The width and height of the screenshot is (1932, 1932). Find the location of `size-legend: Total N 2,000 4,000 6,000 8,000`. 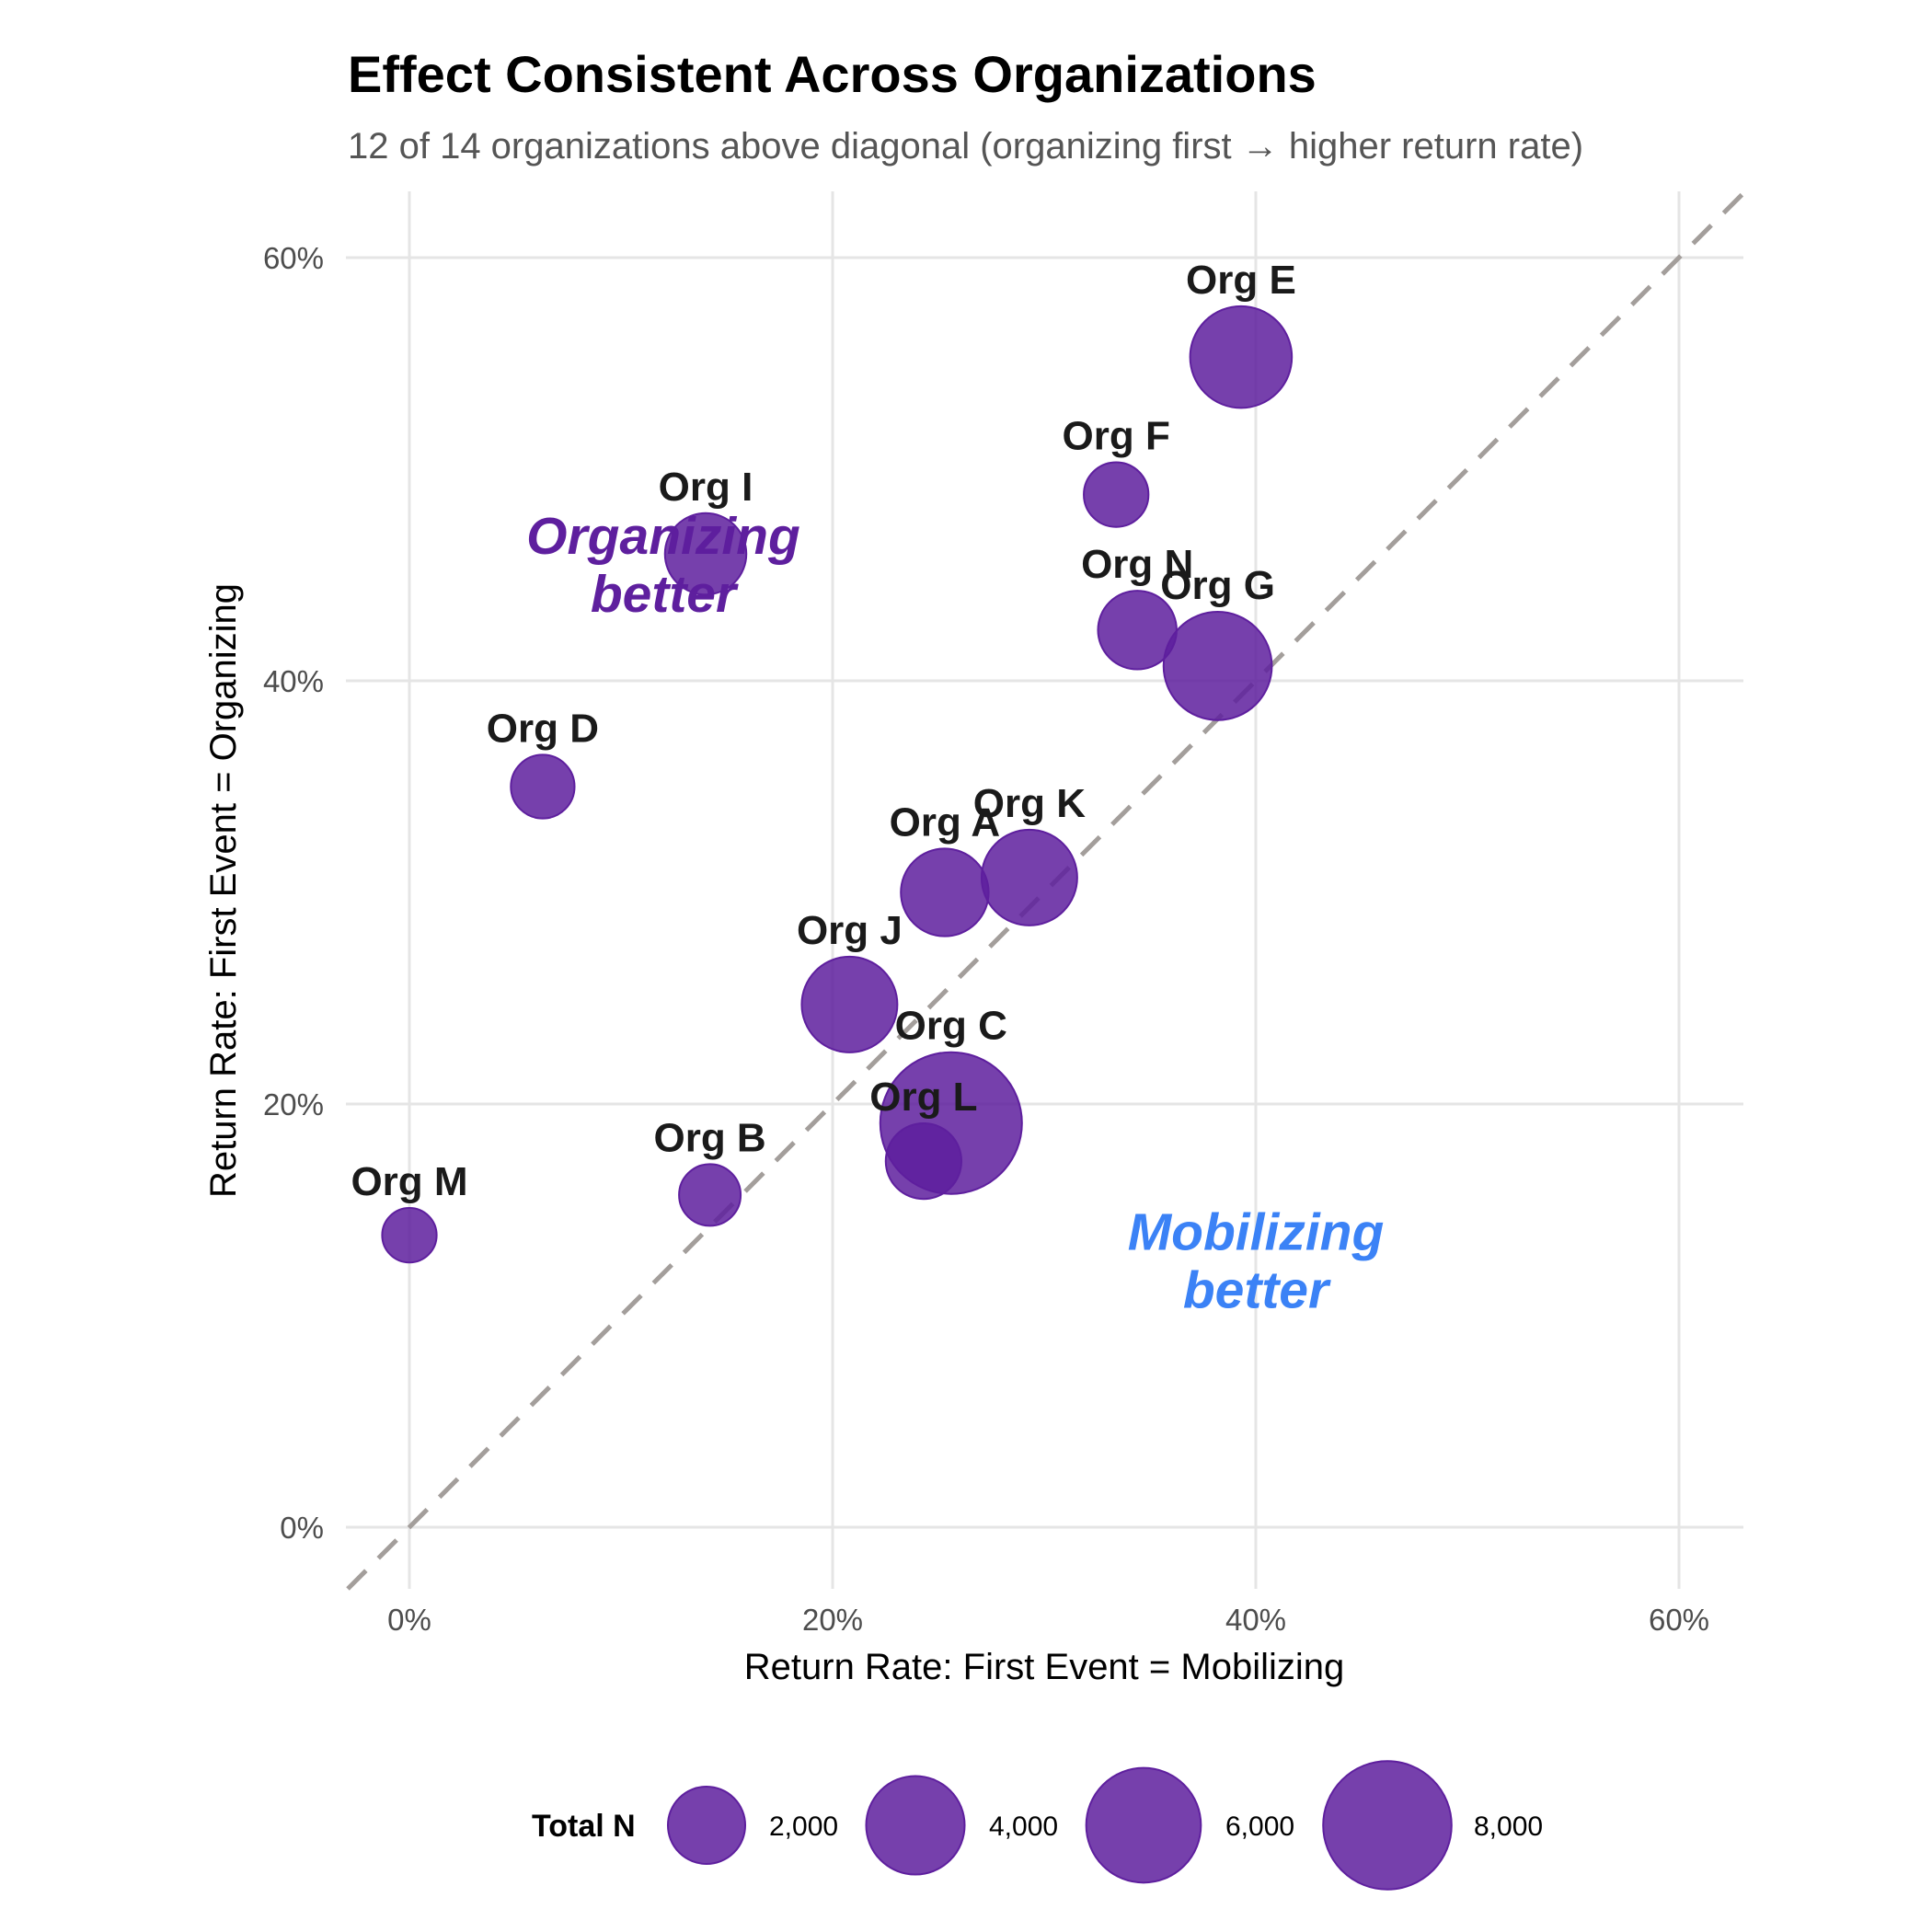

size-legend: Total N 2,000 4,000 6,000 8,000 is located at coordinates (1037, 1825).